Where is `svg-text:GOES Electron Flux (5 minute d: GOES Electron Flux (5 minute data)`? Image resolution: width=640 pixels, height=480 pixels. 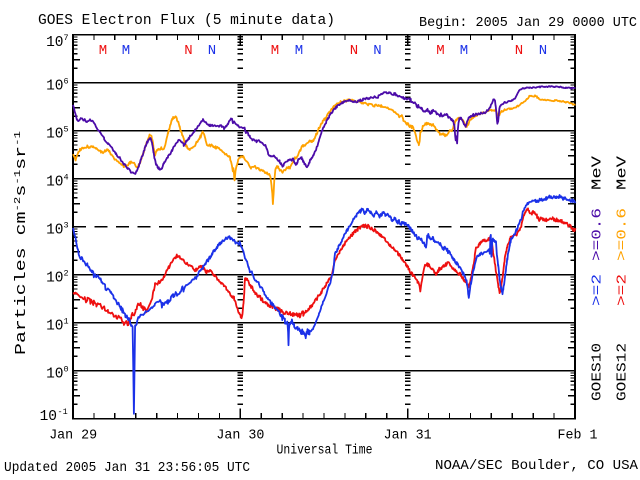
svg-text:GOES Electron Flux (5 minute d: GOES Electron Flux (5 minute data) is located at coordinates (186, 20).